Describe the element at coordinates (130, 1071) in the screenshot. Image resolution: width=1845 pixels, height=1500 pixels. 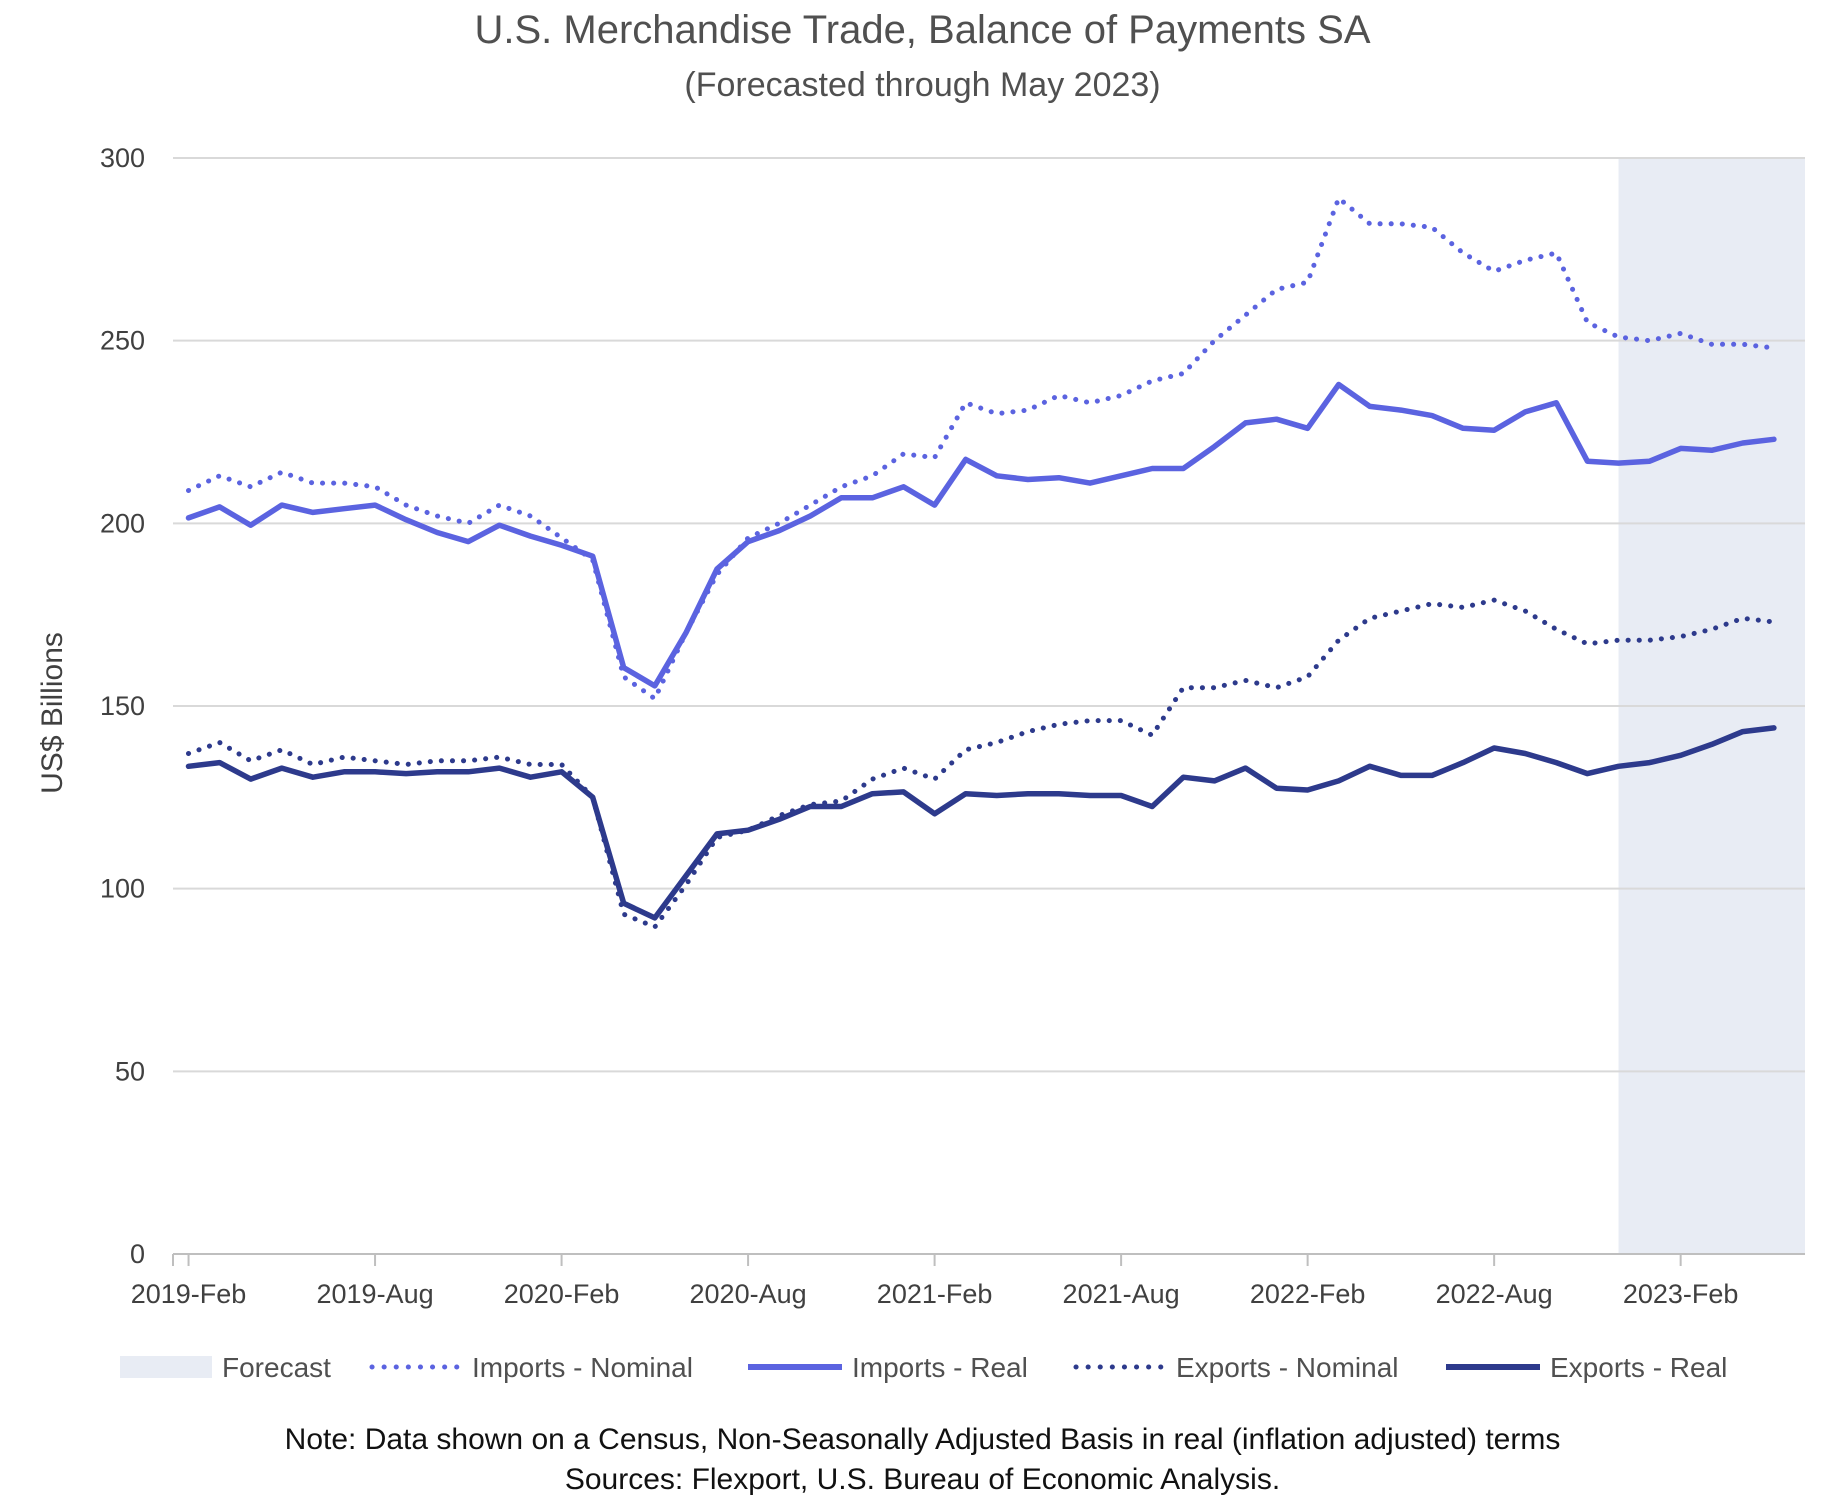
I see `y-tick-label-50: 50` at that location.